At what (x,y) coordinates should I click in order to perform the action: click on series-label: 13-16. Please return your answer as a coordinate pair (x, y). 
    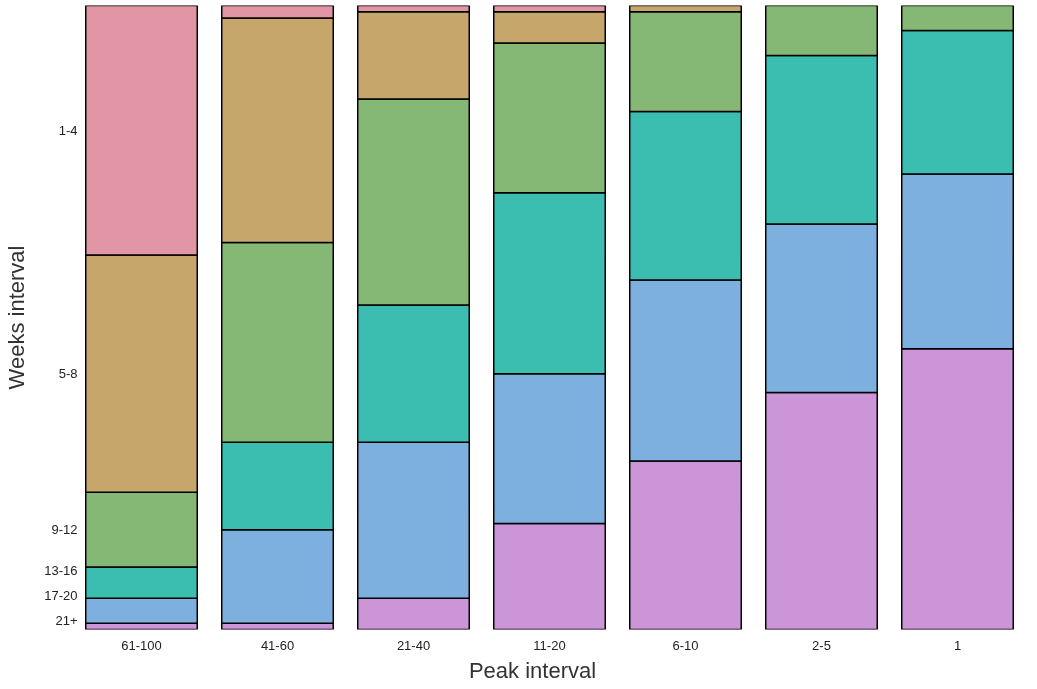
    Looking at the image, I should click on (61, 570).